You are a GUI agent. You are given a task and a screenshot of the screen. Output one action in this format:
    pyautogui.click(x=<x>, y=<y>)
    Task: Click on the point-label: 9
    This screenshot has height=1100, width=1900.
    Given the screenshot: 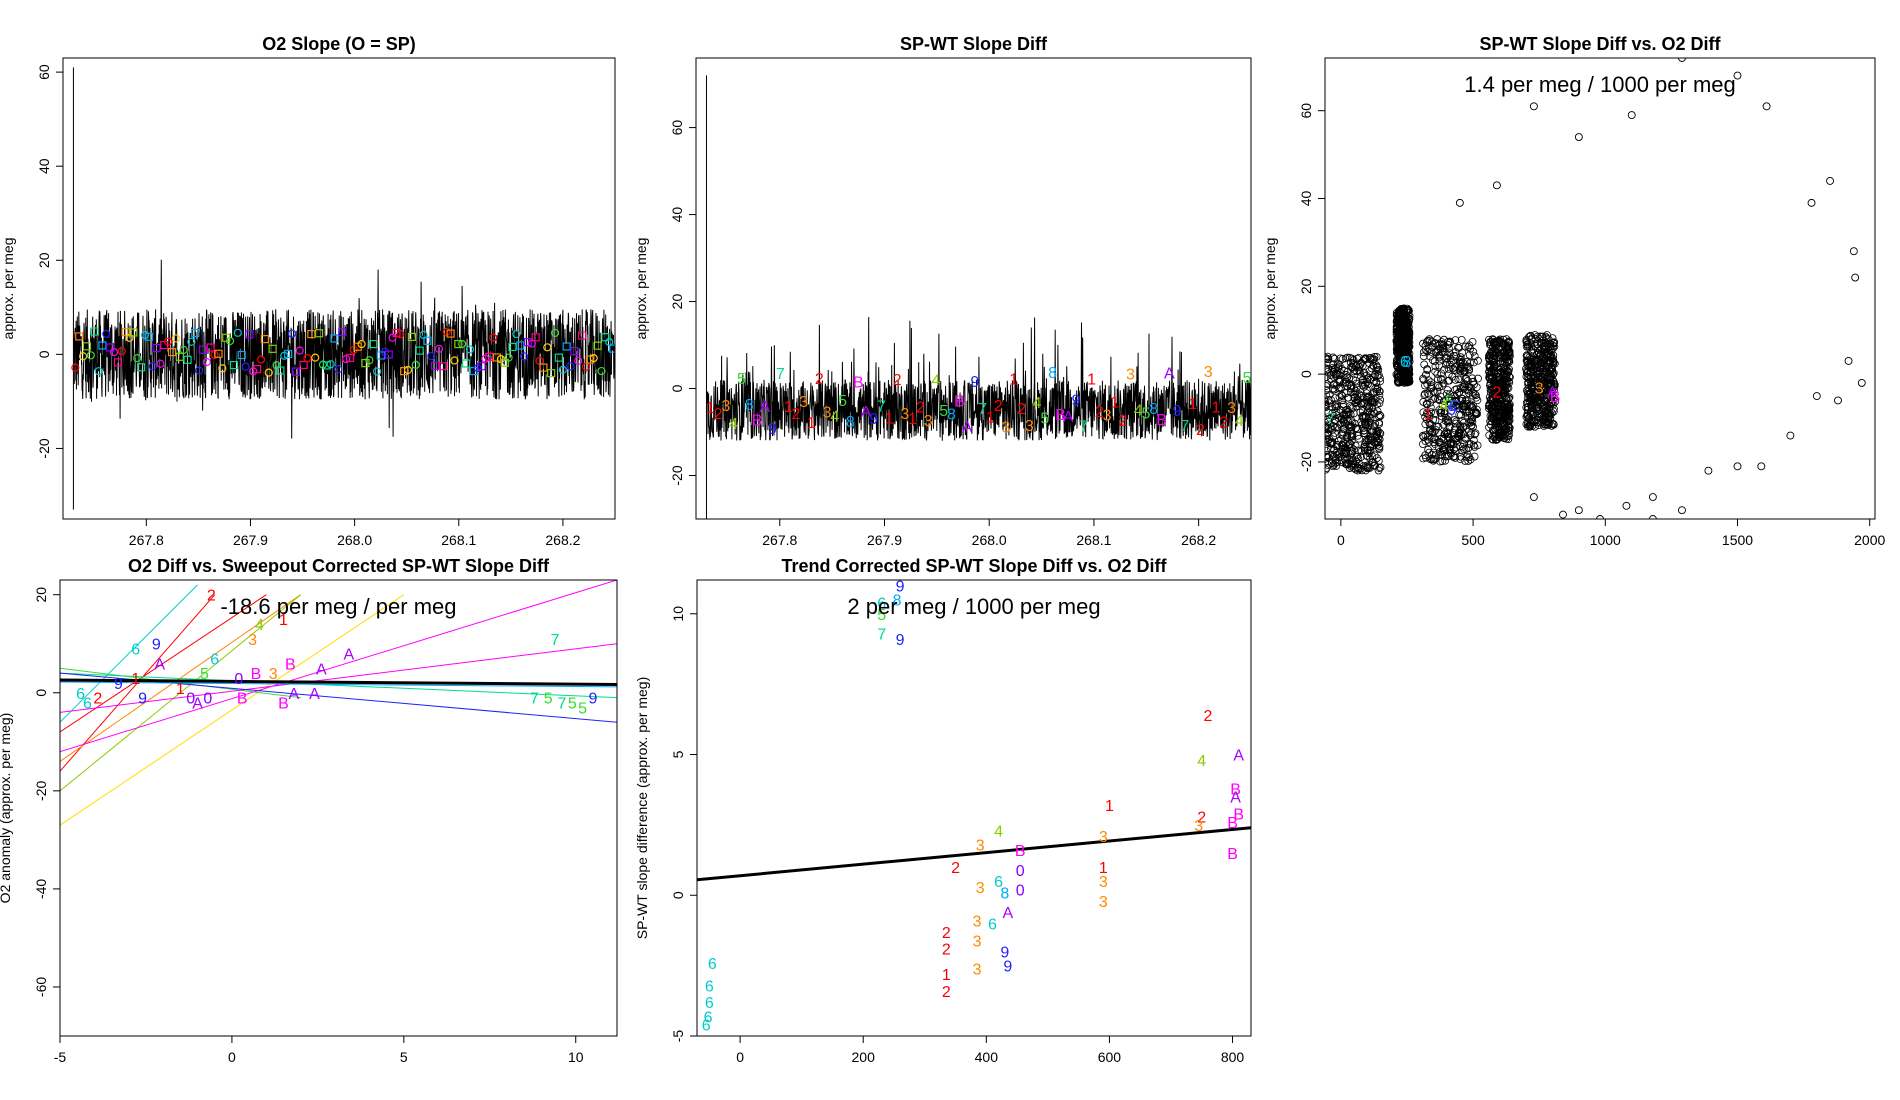 What is the action you would take?
    pyautogui.click(x=900, y=587)
    